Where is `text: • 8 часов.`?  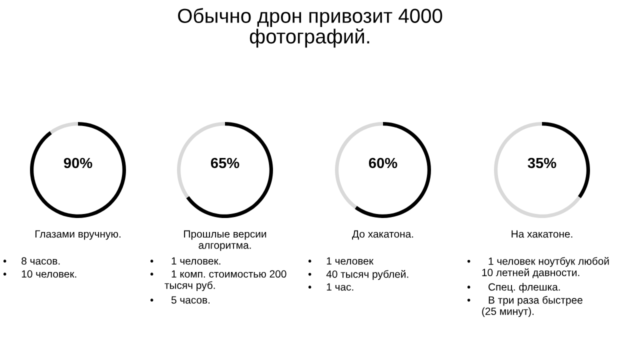 text: • 8 часов. is located at coordinates (31, 261).